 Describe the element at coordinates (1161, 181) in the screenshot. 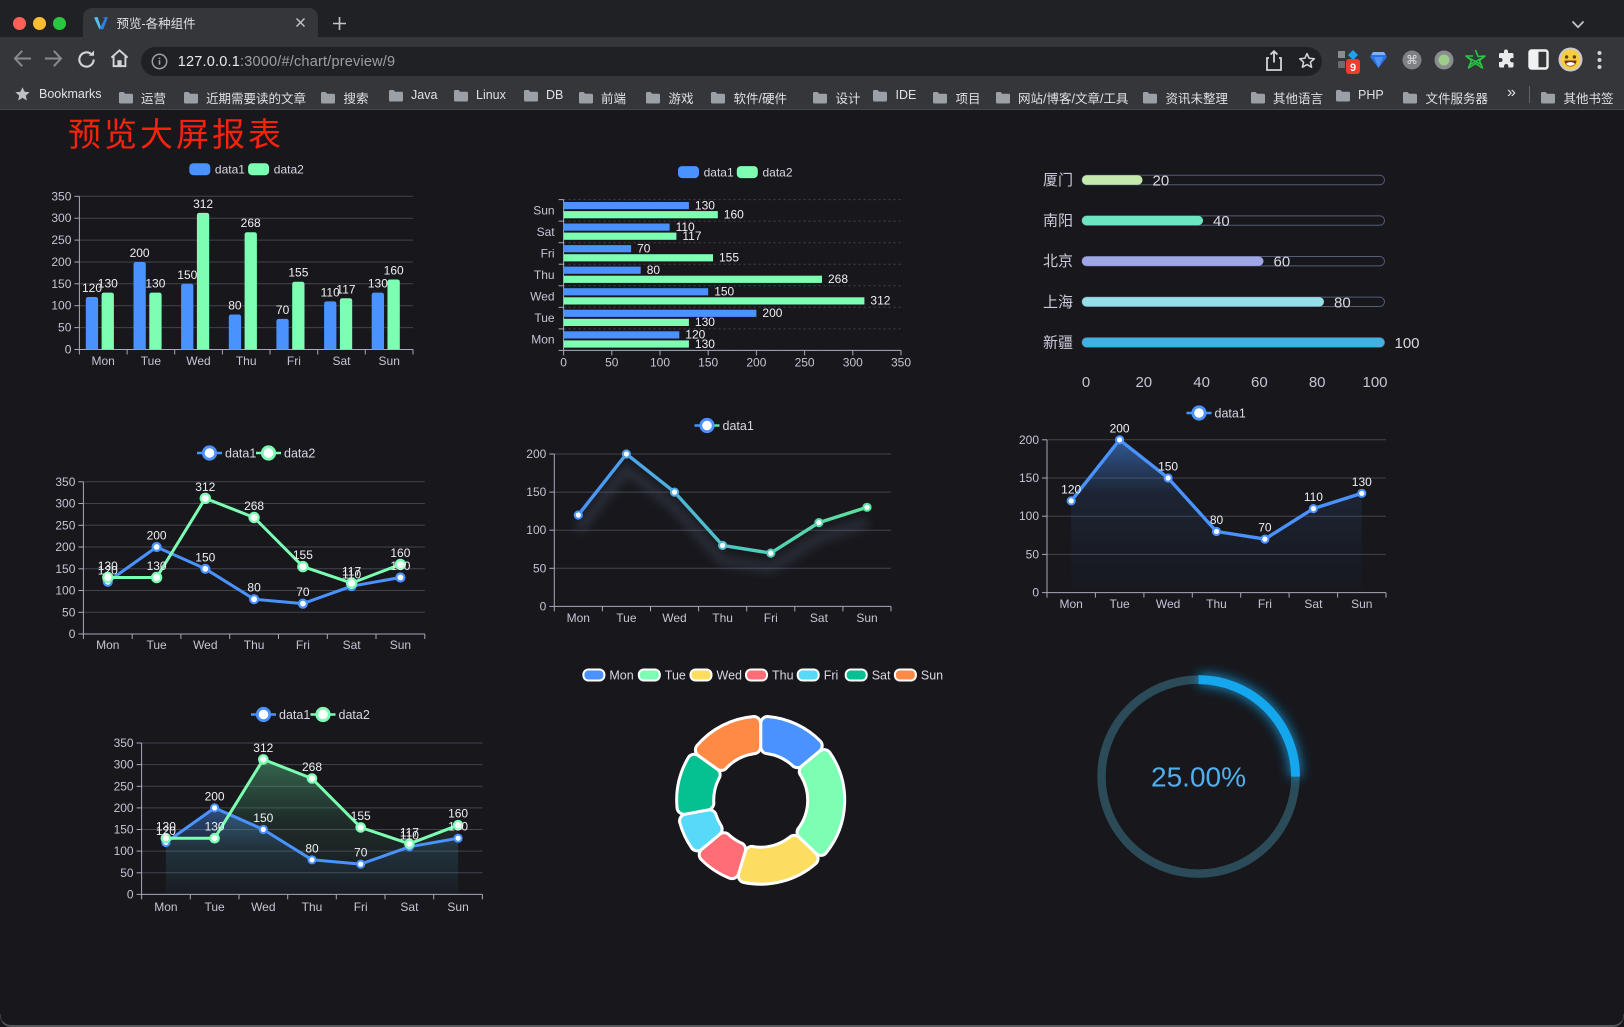

I see `svg-text: 20` at that location.